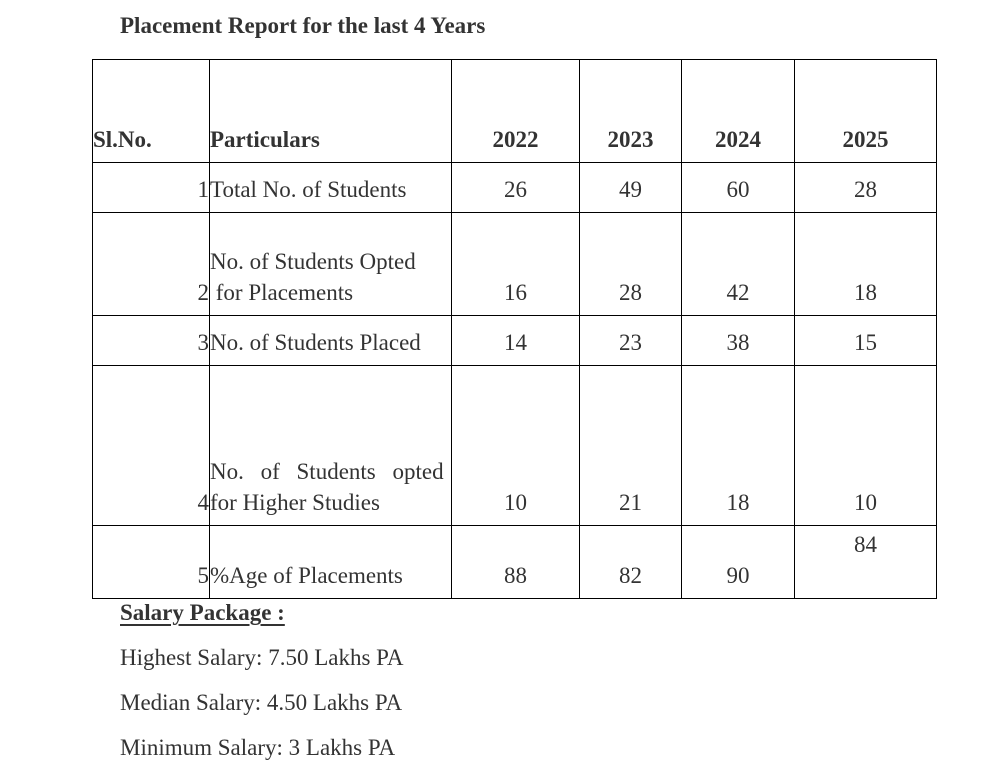 The width and height of the screenshot is (992, 782). Describe the element at coordinates (258, 747) in the screenshot. I see `minimum-salary-line: Minimum Salary: 3 Lakhs PA` at that location.